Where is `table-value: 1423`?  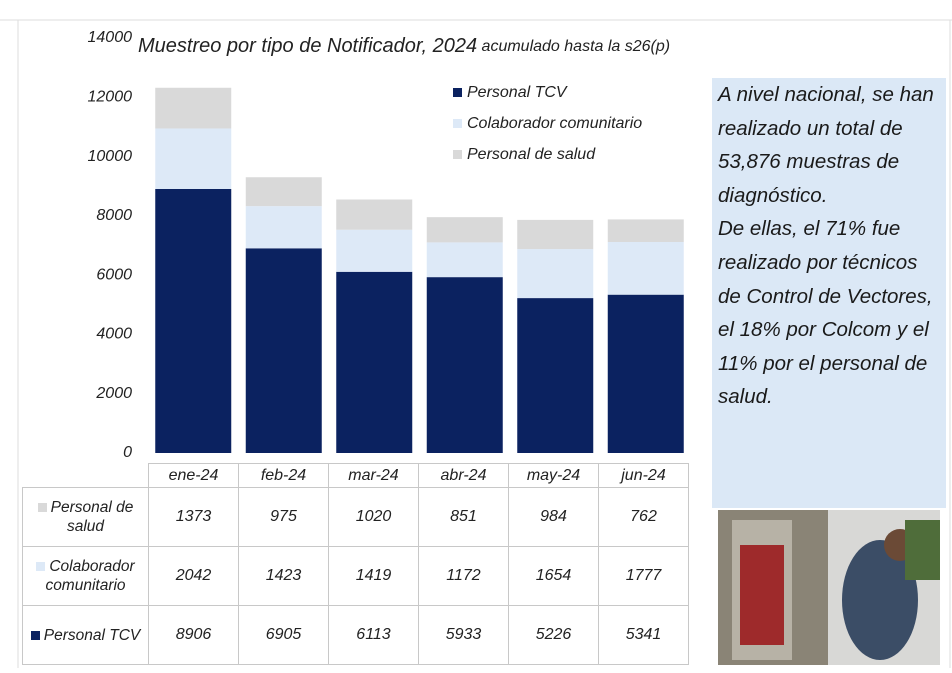
table-value: 1423 is located at coordinates (283, 576).